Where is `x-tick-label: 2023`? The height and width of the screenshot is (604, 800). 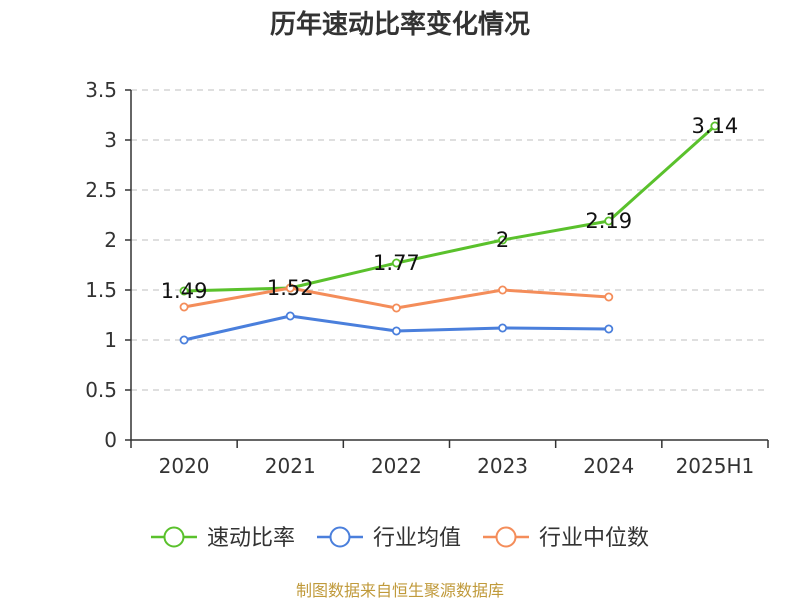
x-tick-label: 2023 is located at coordinates (502, 466).